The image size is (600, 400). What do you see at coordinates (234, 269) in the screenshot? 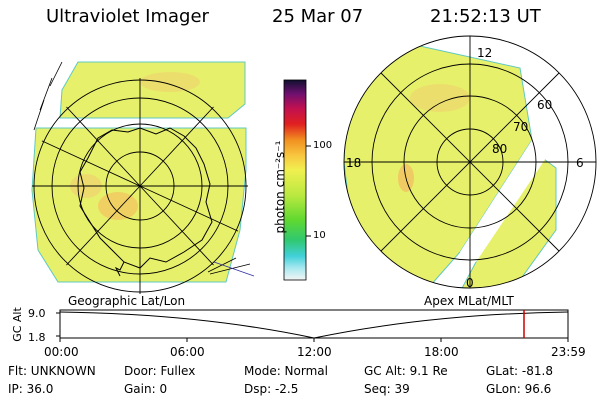
I see `meridian-ticks` at bounding box center [234, 269].